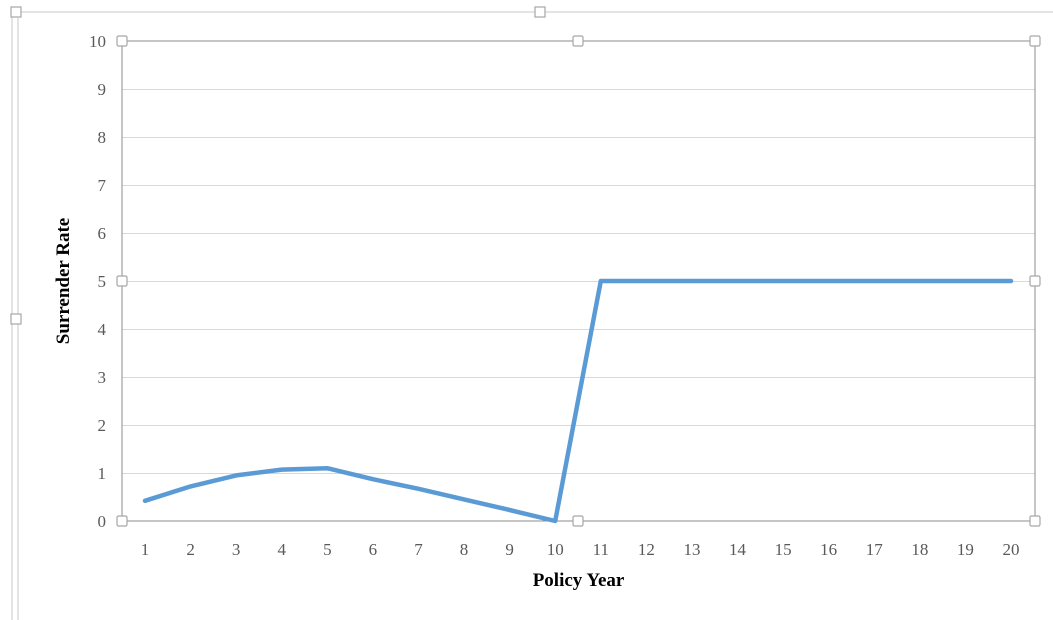  What do you see at coordinates (540, 12) in the screenshot?
I see `chart-area-resize-handle-top` at bounding box center [540, 12].